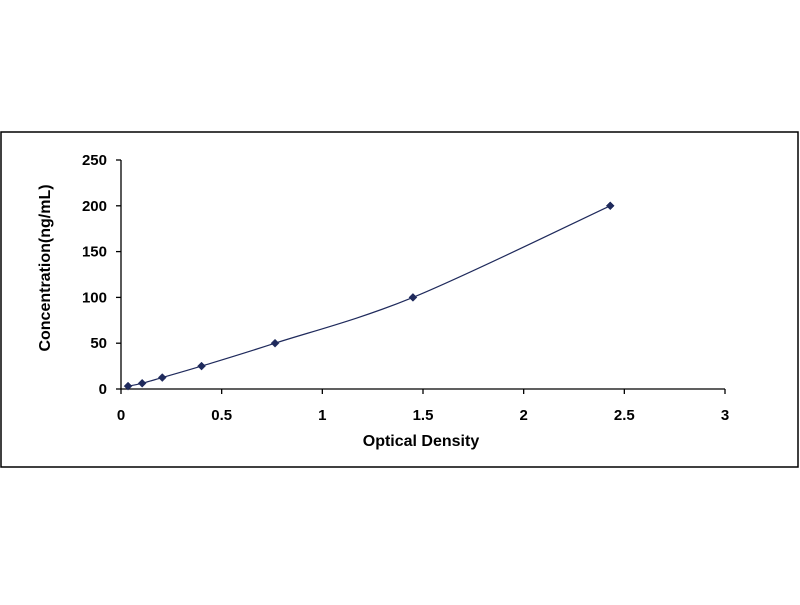 This screenshot has height=605, width=800. I want to click on x-tick-label: 0.5, so click(221, 415).